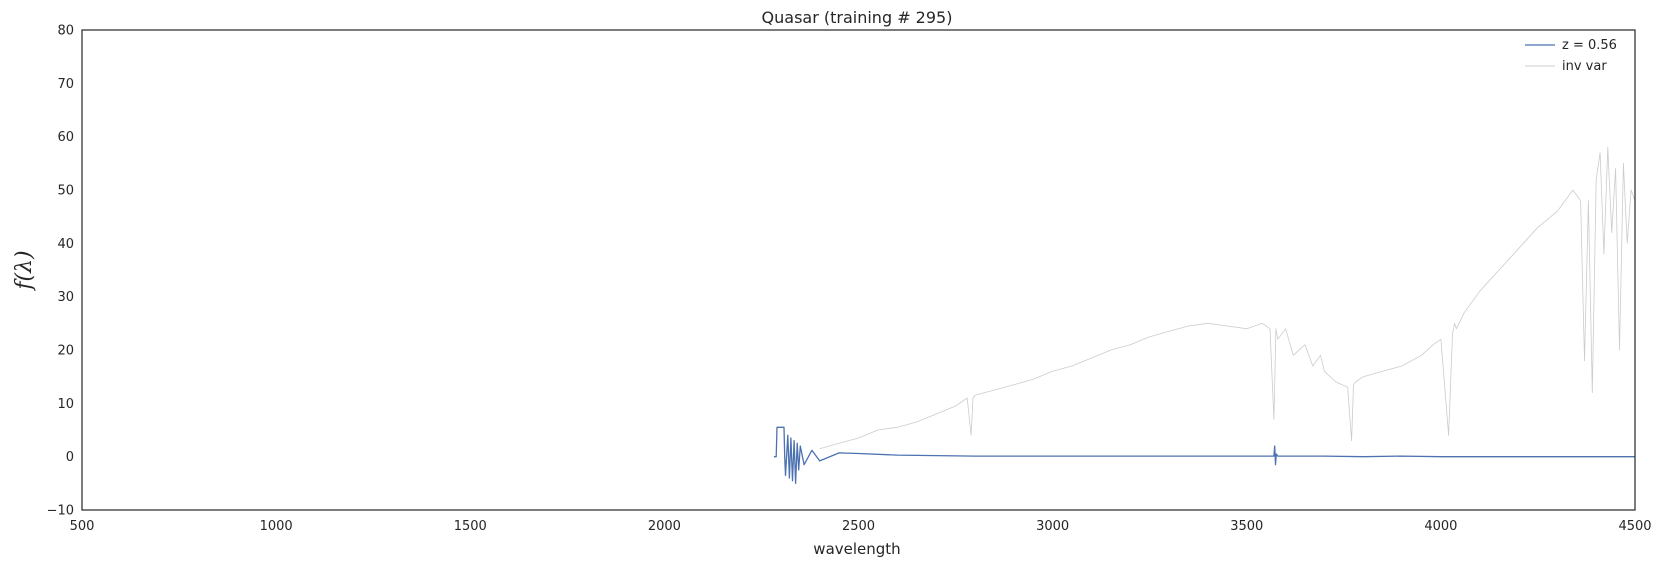 Image resolution: width=1659 pixels, height=566 pixels. I want to click on y-tick-label: 60, so click(65, 137).